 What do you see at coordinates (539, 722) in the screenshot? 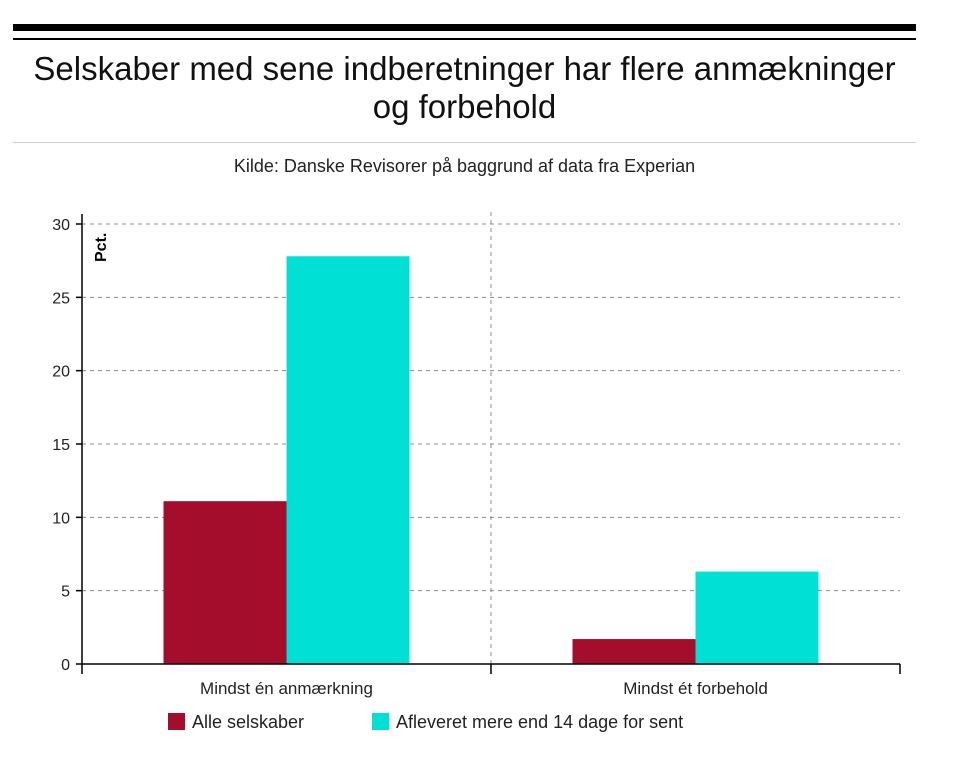
I see `legend-label: Afleveret mere end 14 dage for sent` at bounding box center [539, 722].